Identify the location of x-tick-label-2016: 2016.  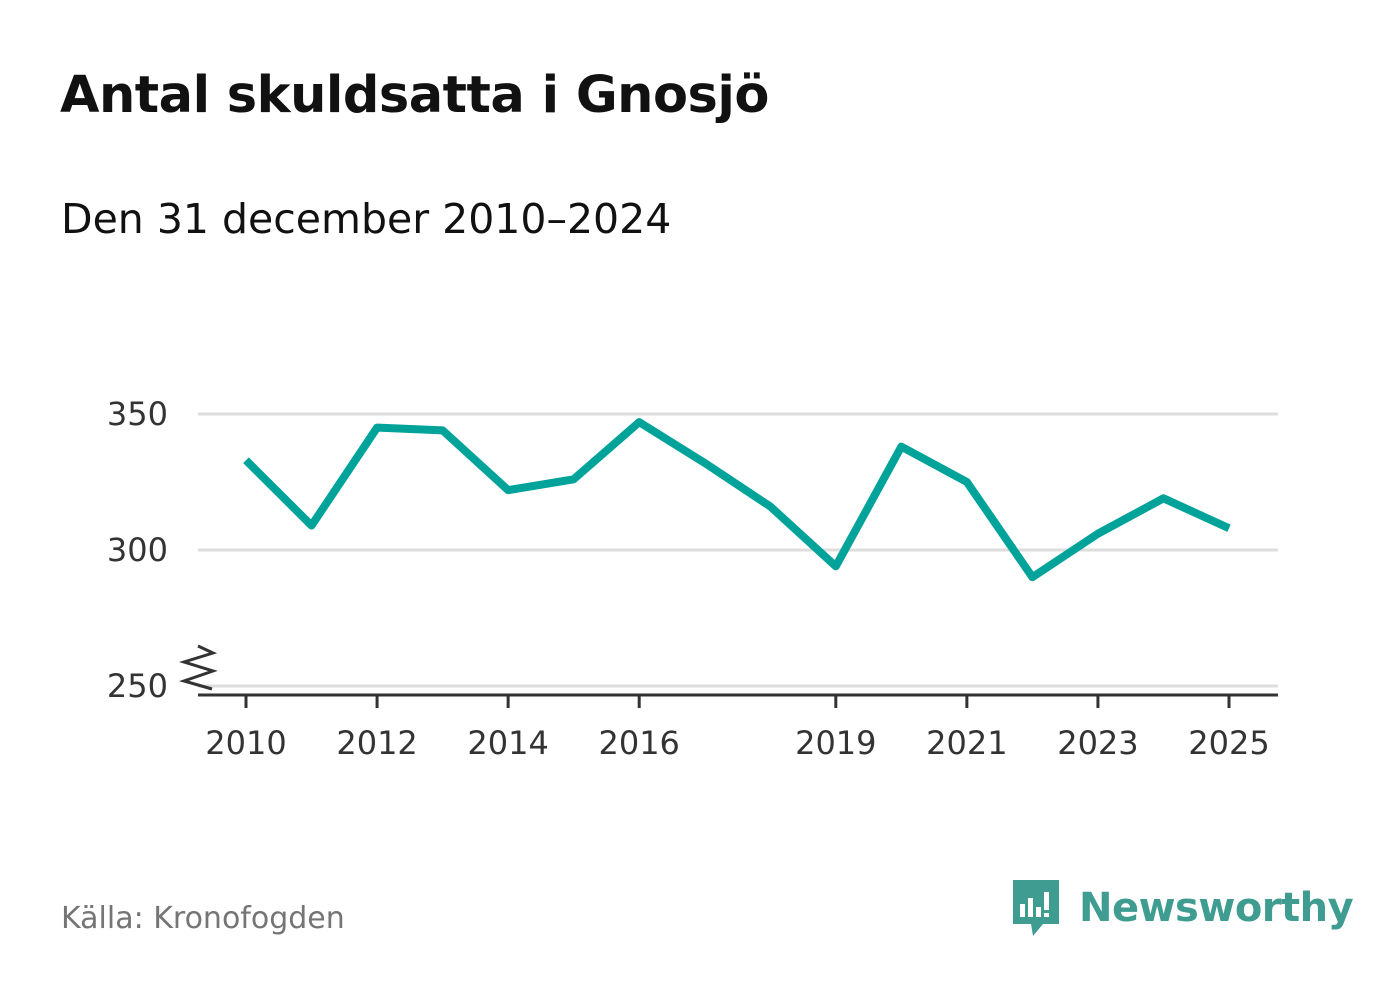
(638, 743).